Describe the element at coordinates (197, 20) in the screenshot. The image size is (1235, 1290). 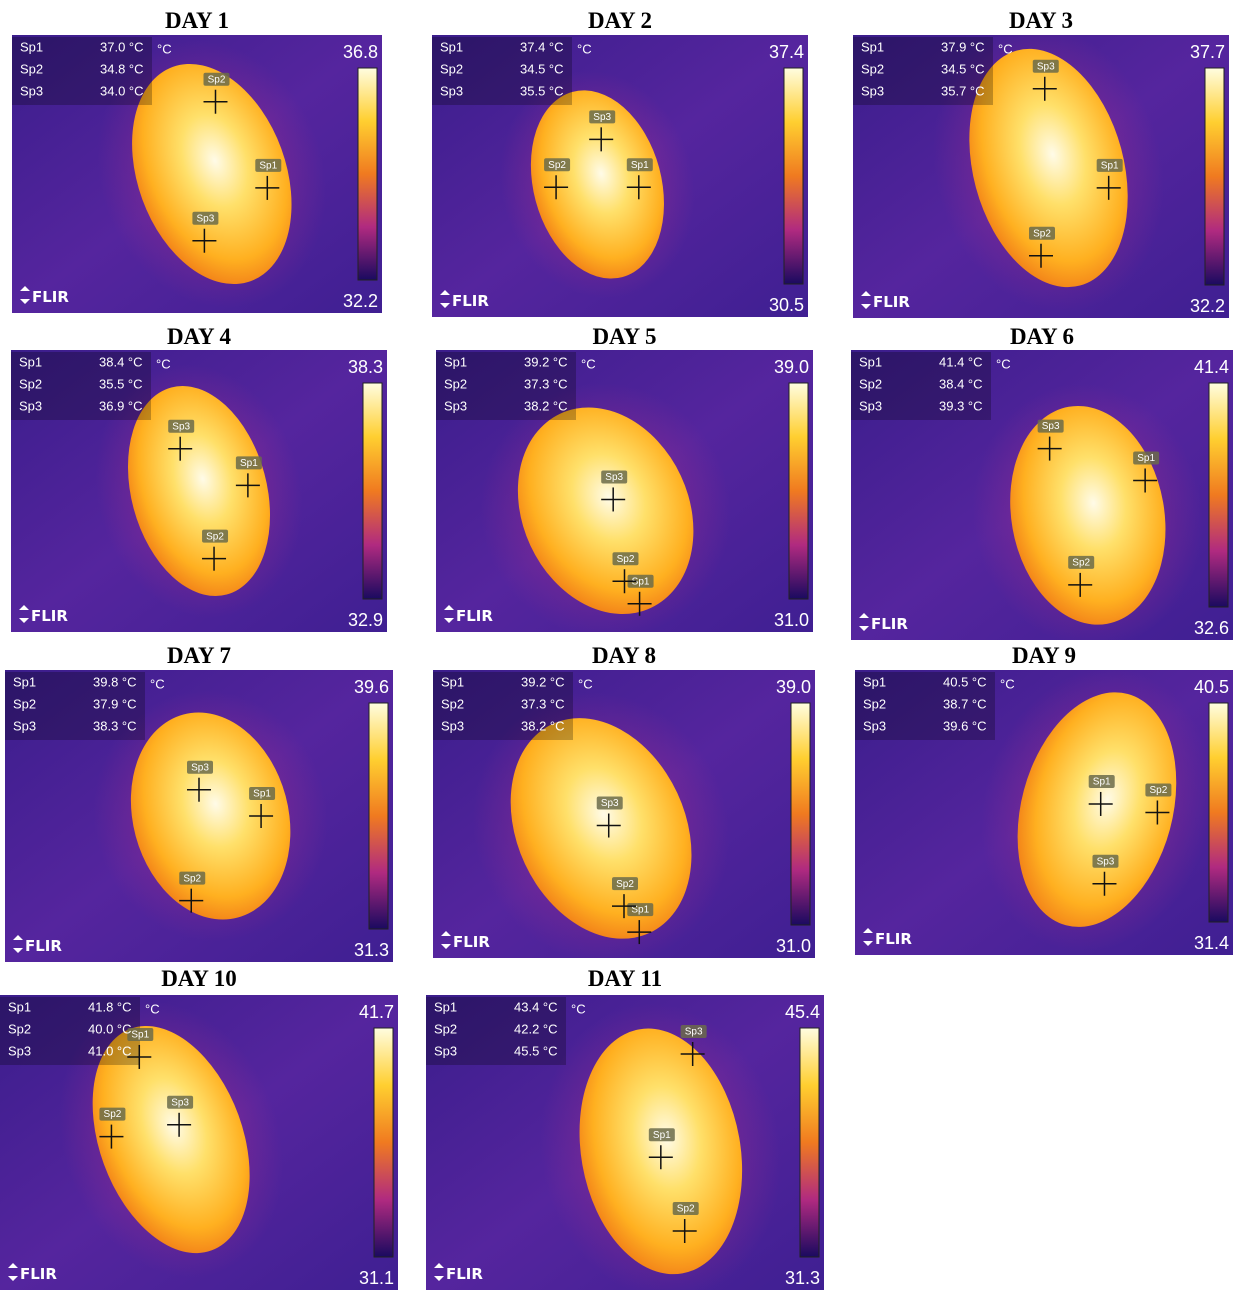
I see `panel-title: DAY 1` at that location.